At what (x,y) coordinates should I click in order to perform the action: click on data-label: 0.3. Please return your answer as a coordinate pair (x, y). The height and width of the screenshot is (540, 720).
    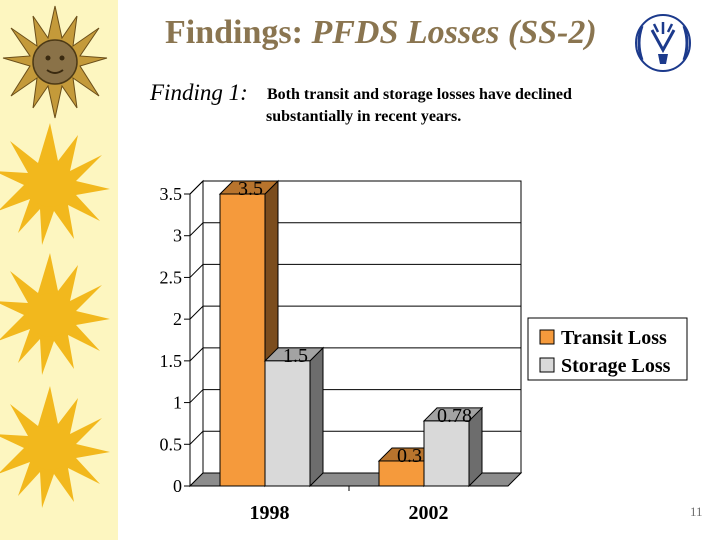
    Looking at the image, I should click on (409, 456).